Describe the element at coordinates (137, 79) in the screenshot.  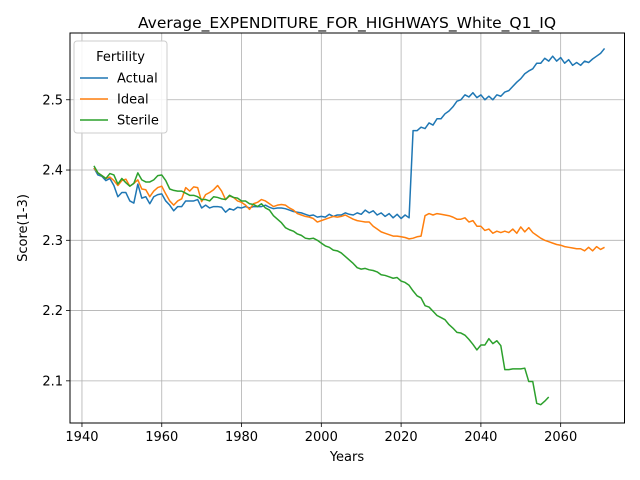
I see `legend-label-actual: Actual` at that location.